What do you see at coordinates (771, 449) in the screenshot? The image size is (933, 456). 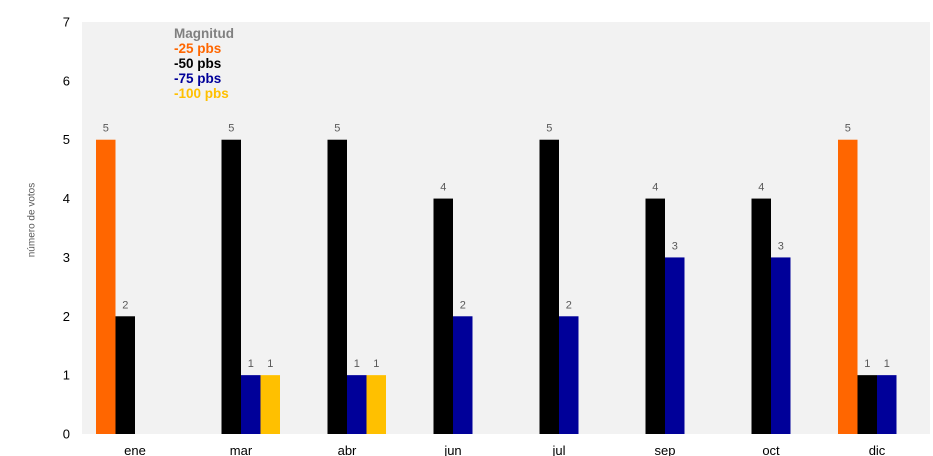 I see `x-tick-label: oct` at bounding box center [771, 449].